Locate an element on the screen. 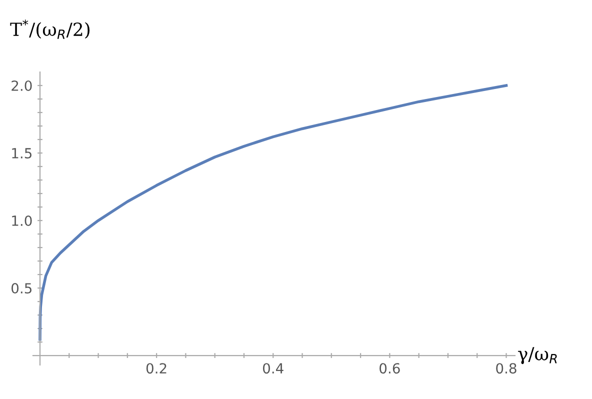 The height and width of the screenshot is (399, 592). x-tick-label: 0.8 is located at coordinates (506, 368).